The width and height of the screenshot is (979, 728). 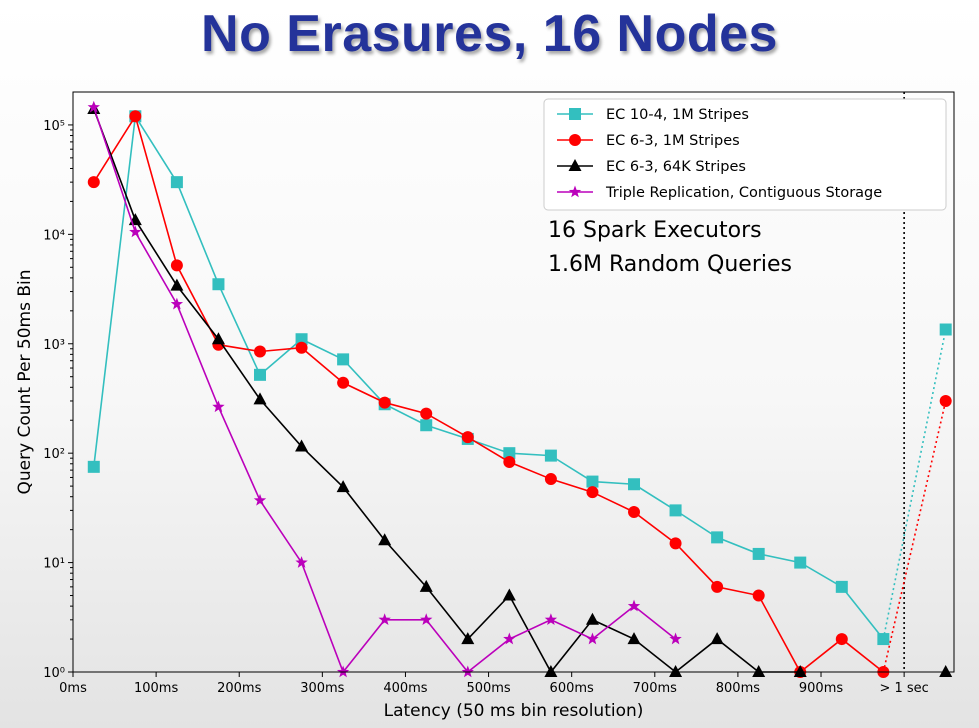 I want to click on legend-label: Triple Replication, Contiguous Storage, so click(x=743, y=193).